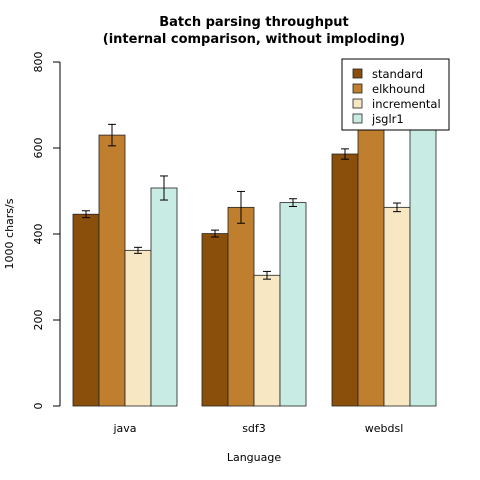 The width and height of the screenshot is (480, 480). I want to click on bar-jsglr1-webdsl, so click(423, 253).